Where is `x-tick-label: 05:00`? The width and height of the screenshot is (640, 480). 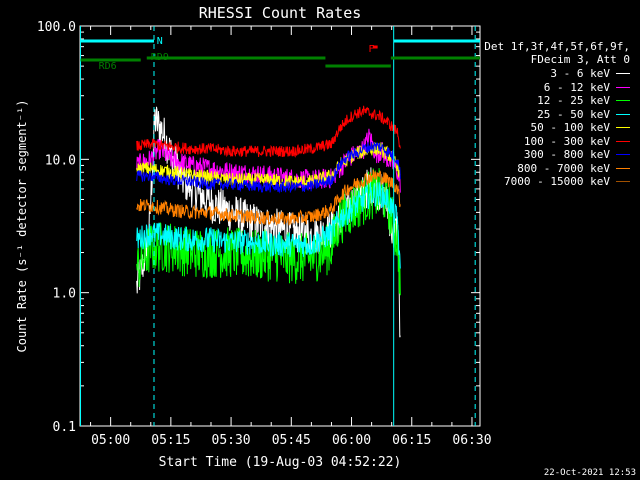
x-tick-label: 05:00 is located at coordinates (110, 440).